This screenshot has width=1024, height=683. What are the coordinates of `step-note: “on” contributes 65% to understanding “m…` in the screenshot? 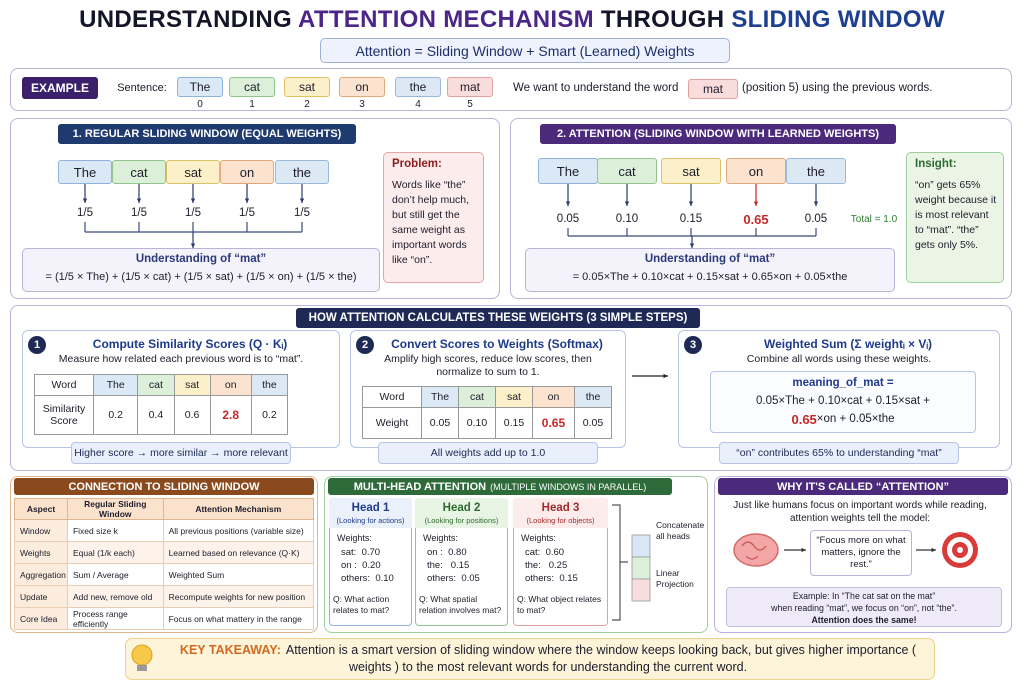 It's located at (839, 453).